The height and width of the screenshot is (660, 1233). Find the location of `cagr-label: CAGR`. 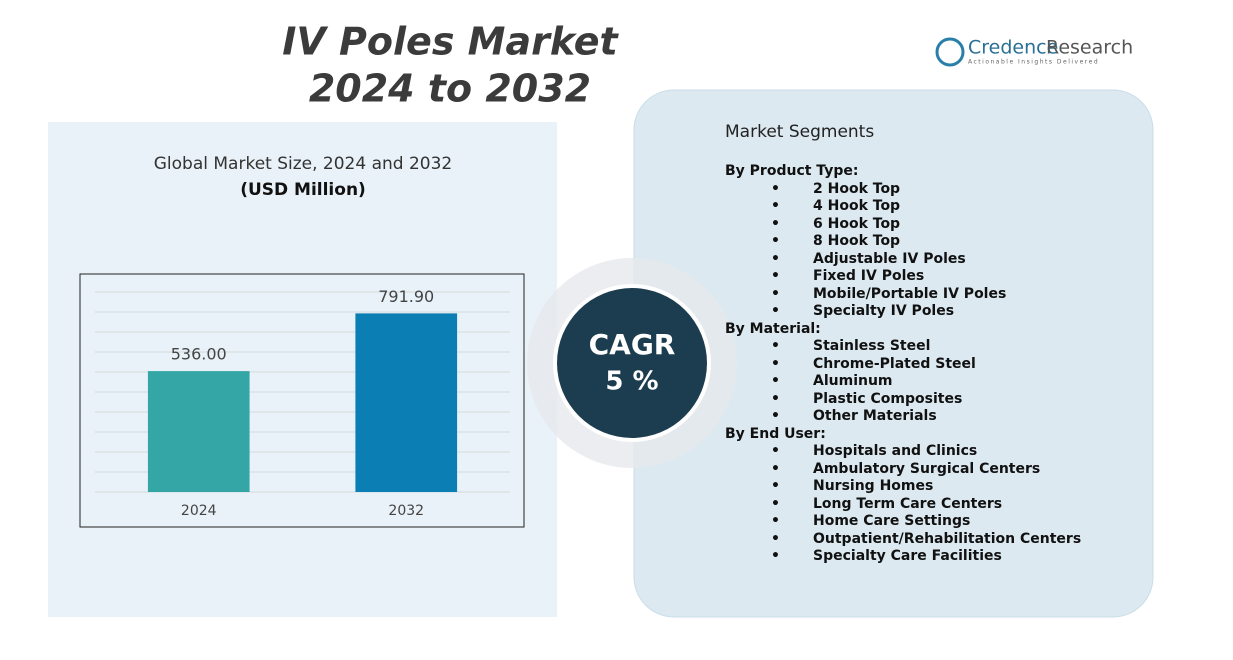

cagr-label: CAGR is located at coordinates (632, 344).